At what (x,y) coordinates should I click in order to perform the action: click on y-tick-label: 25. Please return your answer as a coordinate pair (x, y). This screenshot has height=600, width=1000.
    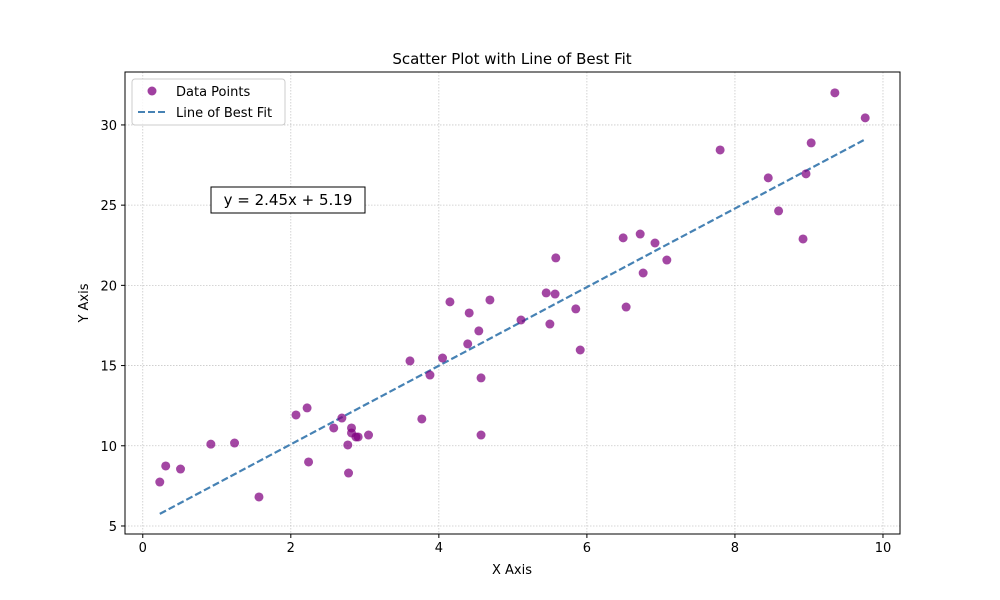
    Looking at the image, I should click on (108, 206).